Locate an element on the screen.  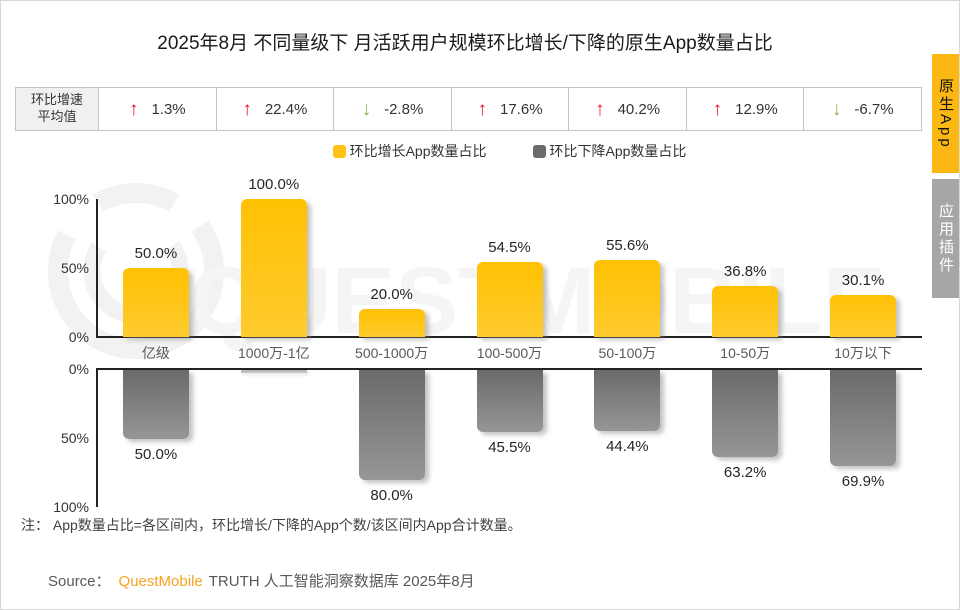
y-axis-tick-top: 100% is located at coordinates (71, 199).